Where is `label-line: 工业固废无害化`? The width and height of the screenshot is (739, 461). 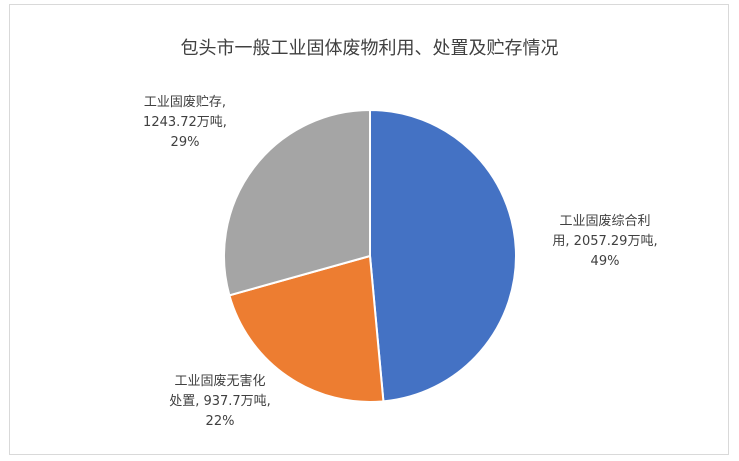 label-line: 工业固废无害化 is located at coordinates (220, 381).